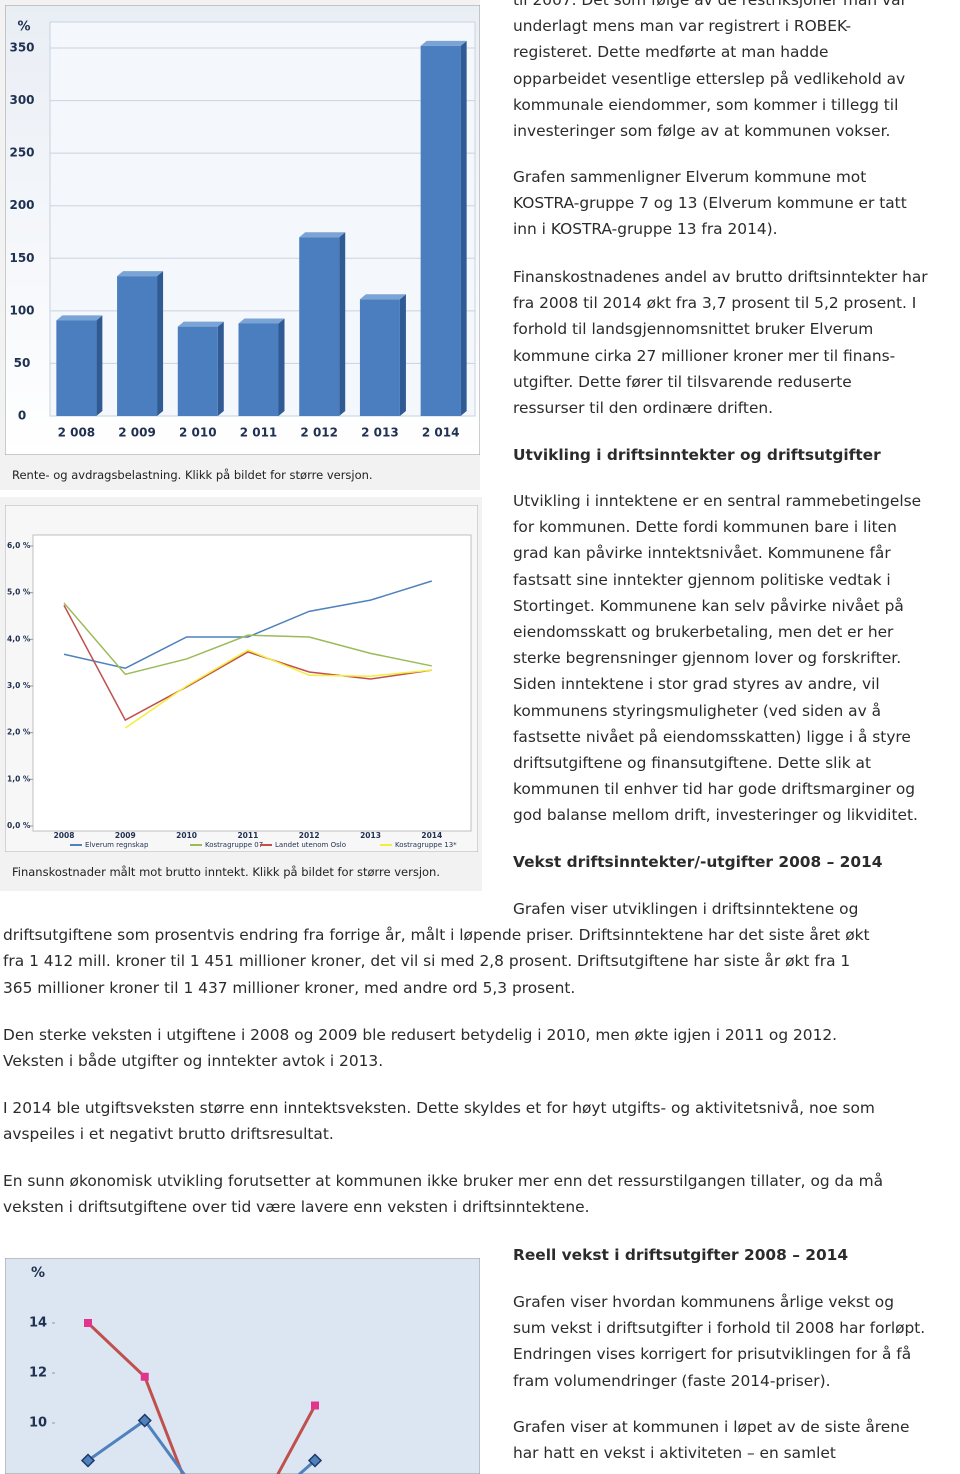 Image resolution: width=960 pixels, height=1474 pixels. What do you see at coordinates (117, 845) in the screenshot?
I see `legend-label: Elverum regnskap` at bounding box center [117, 845].